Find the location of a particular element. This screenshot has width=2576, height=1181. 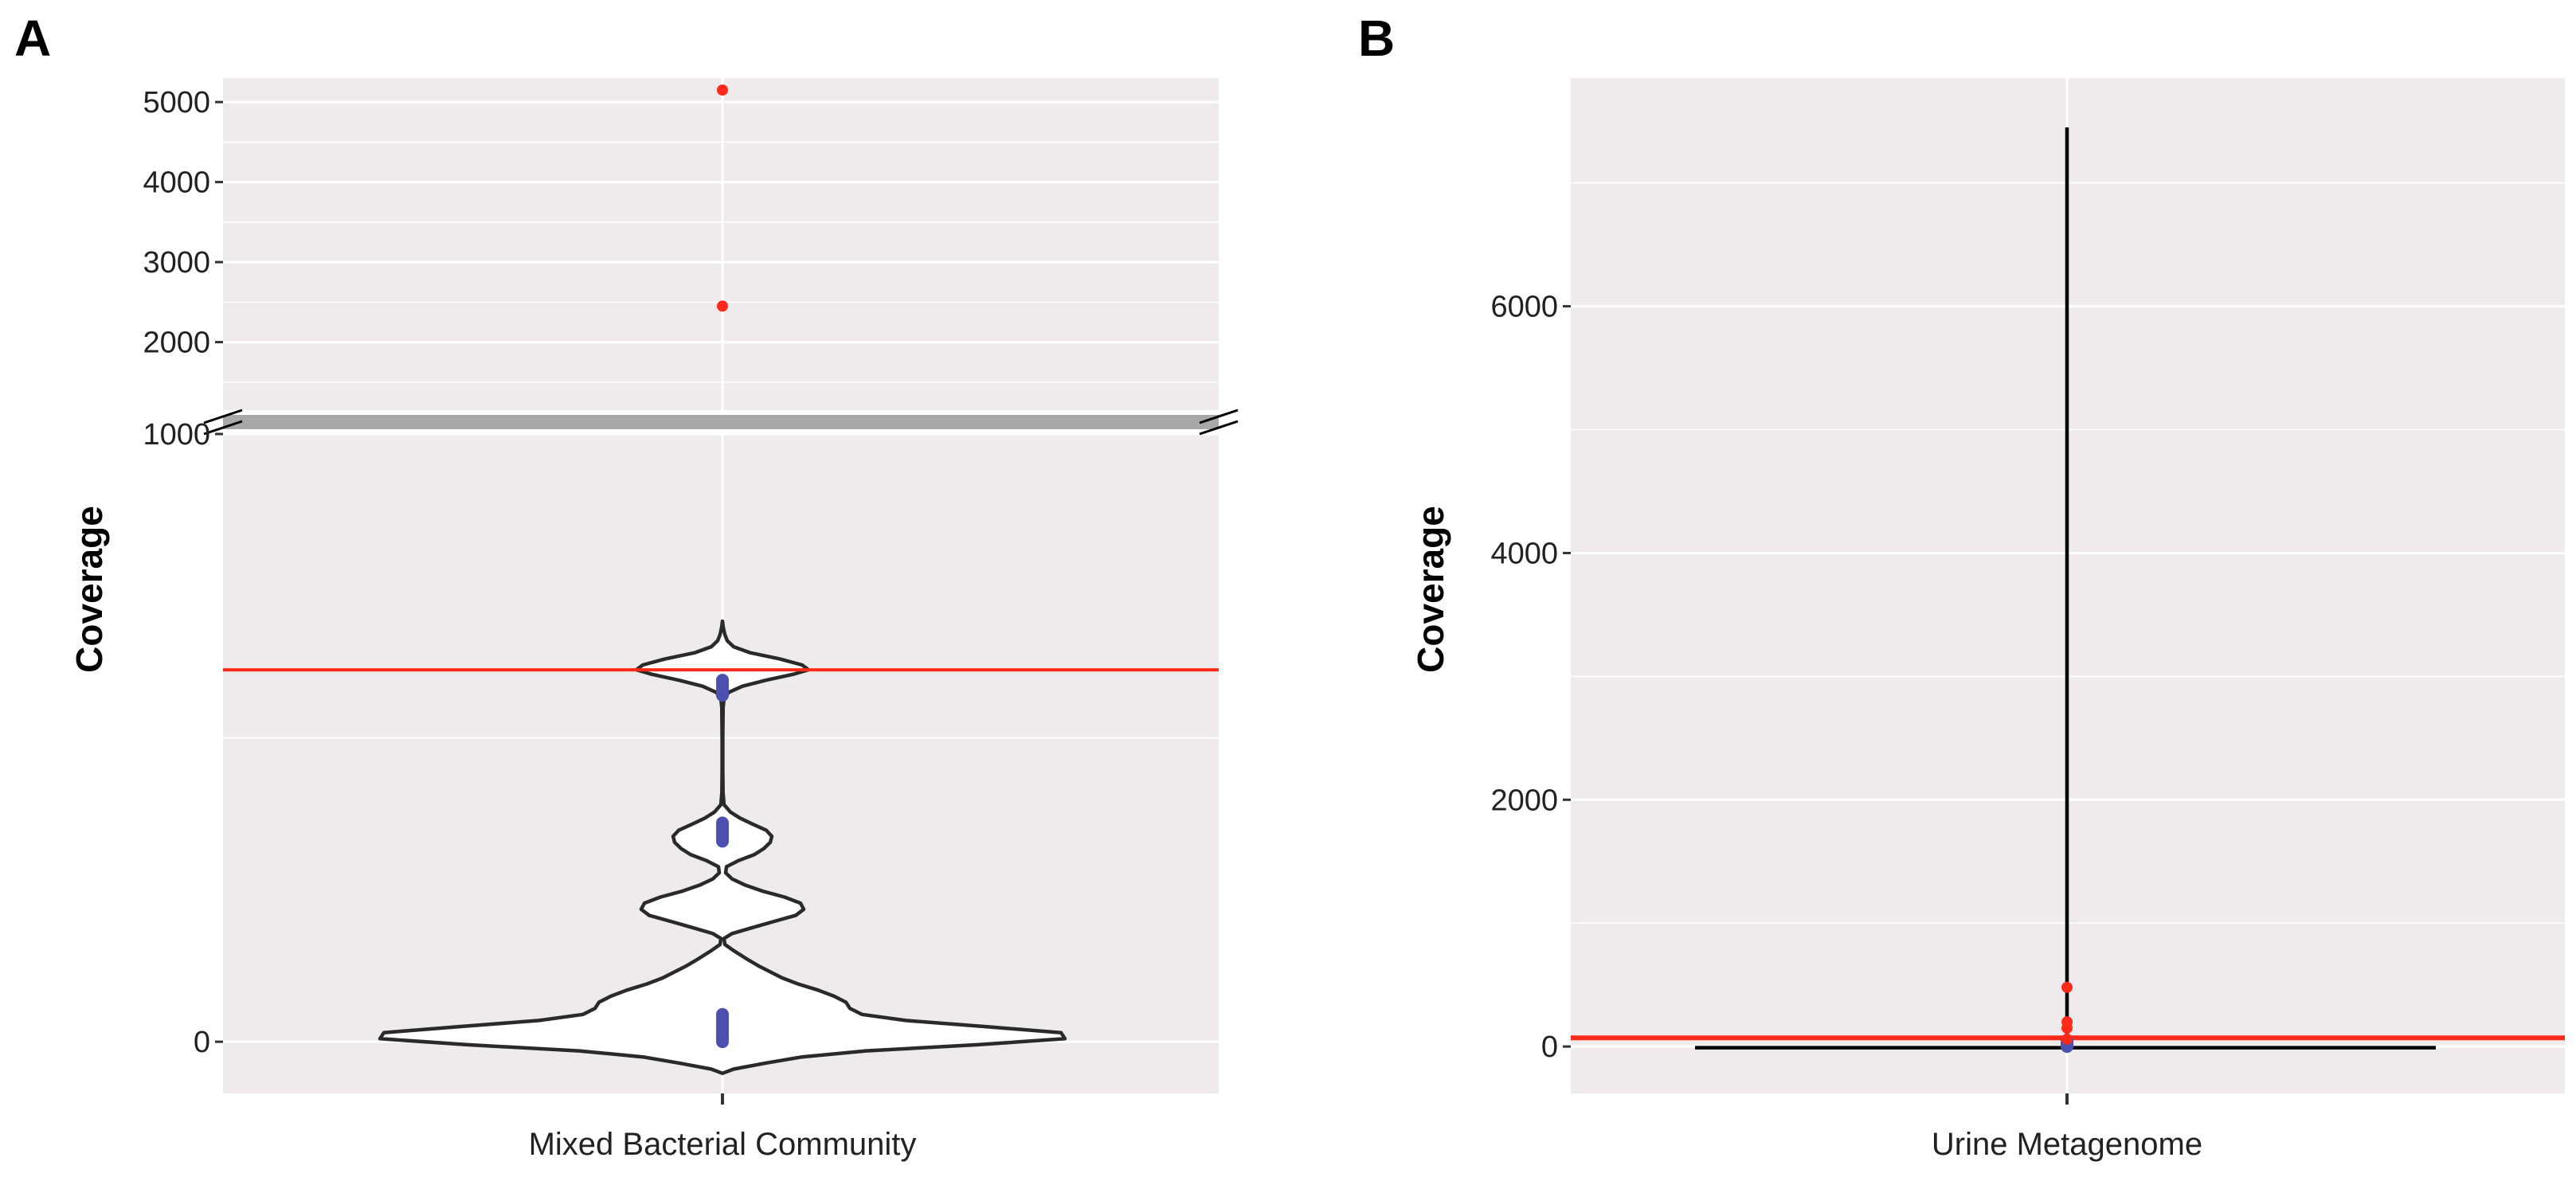

panel-b-y-ticks: 0 2000 4000 6000 is located at coordinates (1530, 677).